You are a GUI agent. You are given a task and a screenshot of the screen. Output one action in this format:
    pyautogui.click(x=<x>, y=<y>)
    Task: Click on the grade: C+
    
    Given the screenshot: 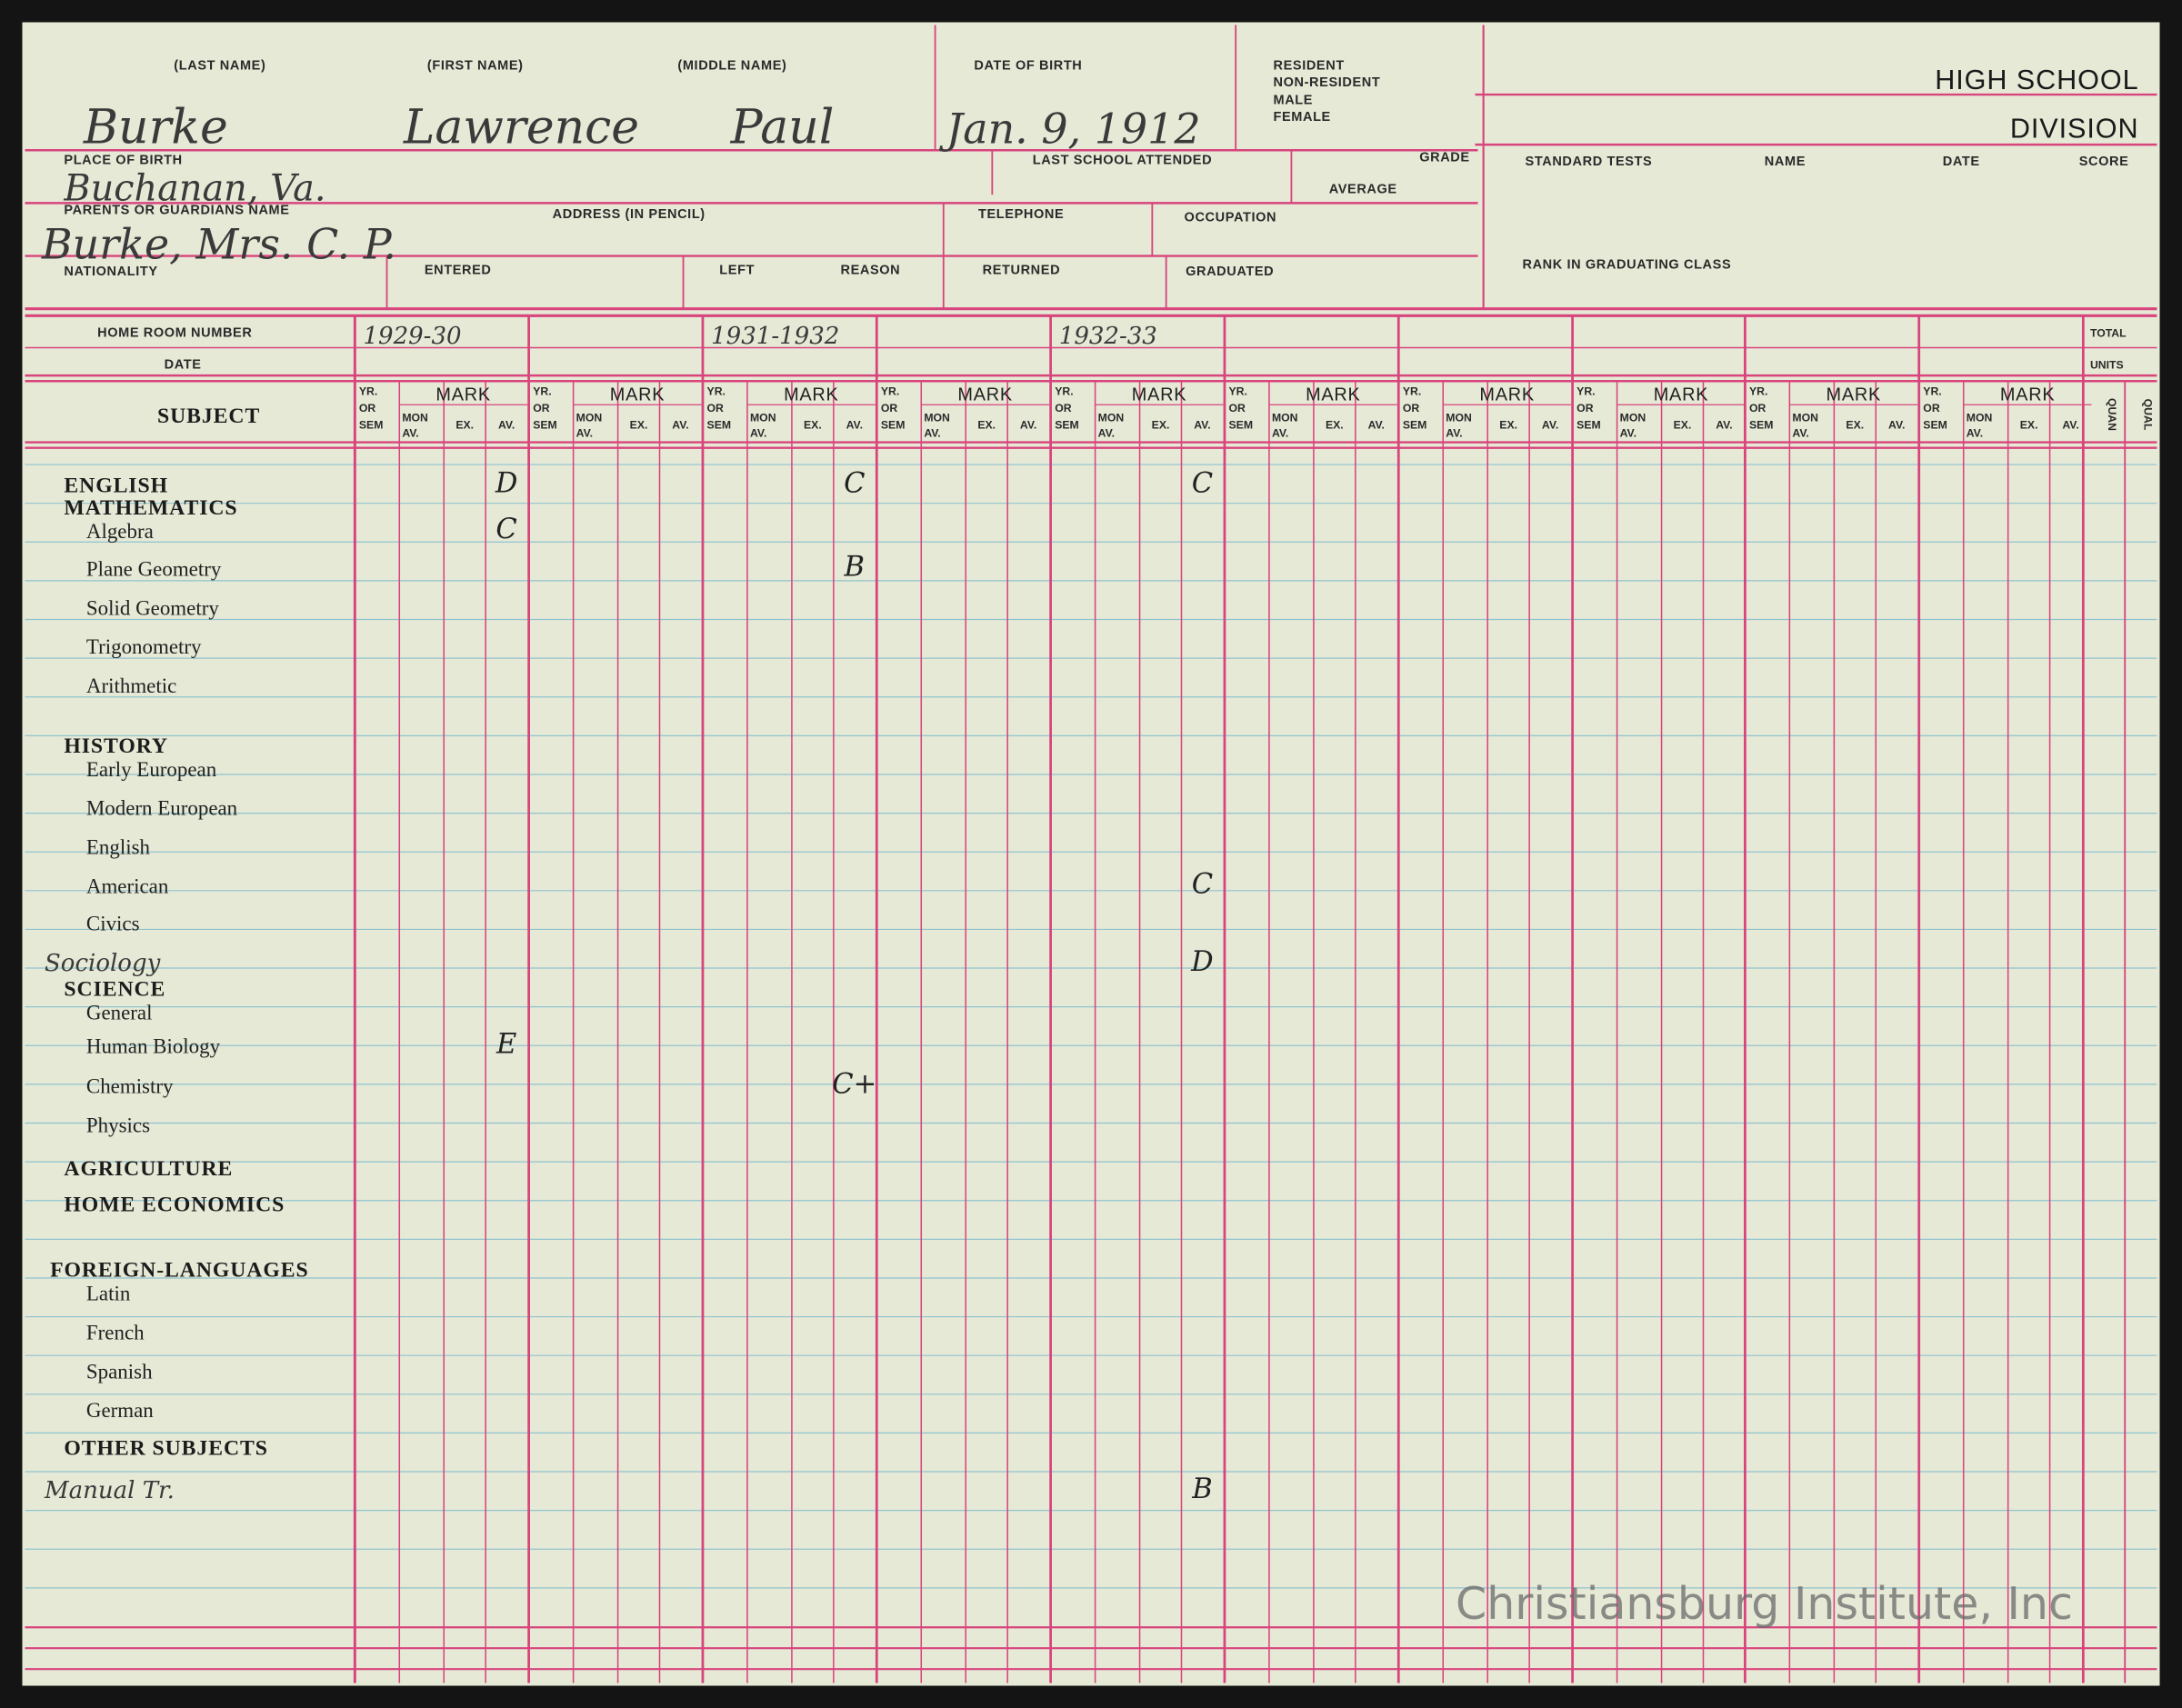 What is the action you would take?
    pyautogui.click(x=854, y=1085)
    